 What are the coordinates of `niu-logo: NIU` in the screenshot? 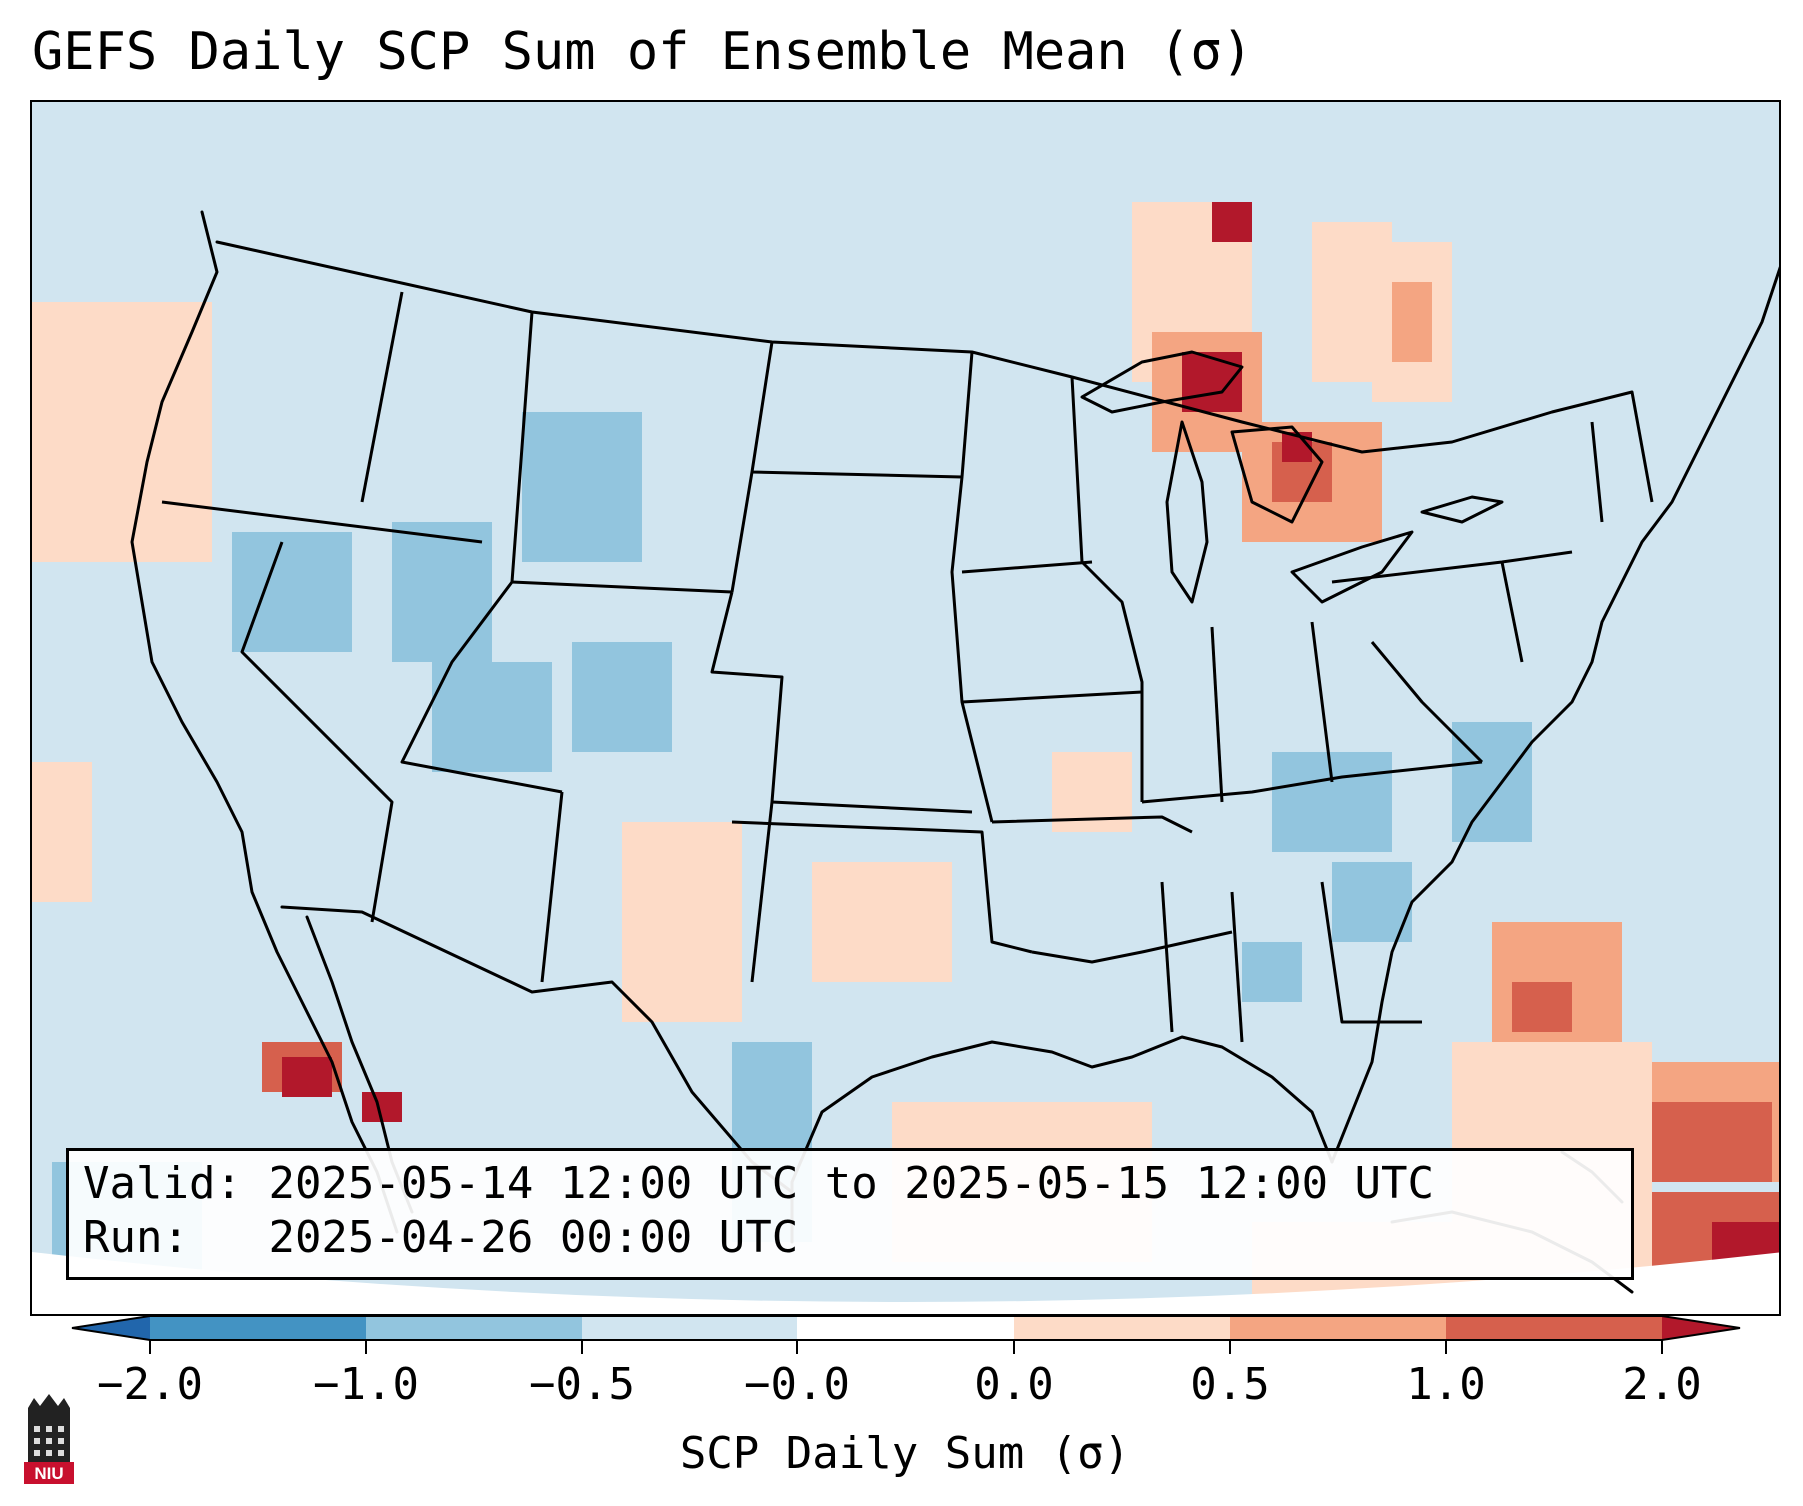 It's located at (49, 1439).